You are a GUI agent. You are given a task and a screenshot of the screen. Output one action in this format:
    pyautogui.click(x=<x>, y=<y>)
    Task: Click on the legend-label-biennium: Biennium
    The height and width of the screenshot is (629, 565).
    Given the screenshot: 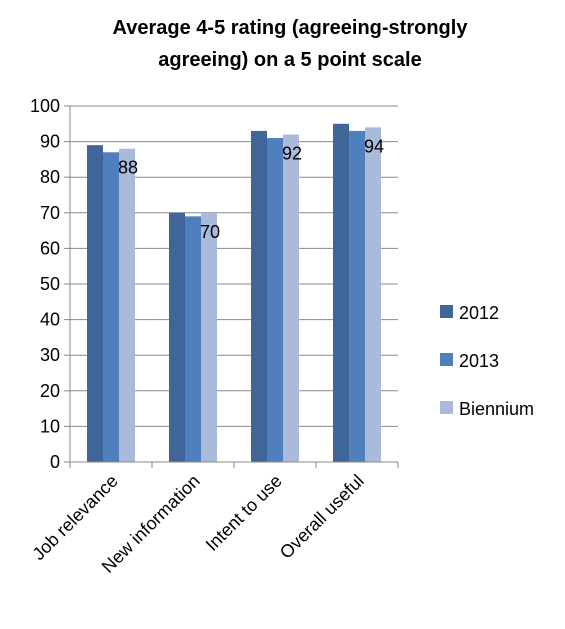 What is the action you would take?
    pyautogui.click(x=496, y=409)
    